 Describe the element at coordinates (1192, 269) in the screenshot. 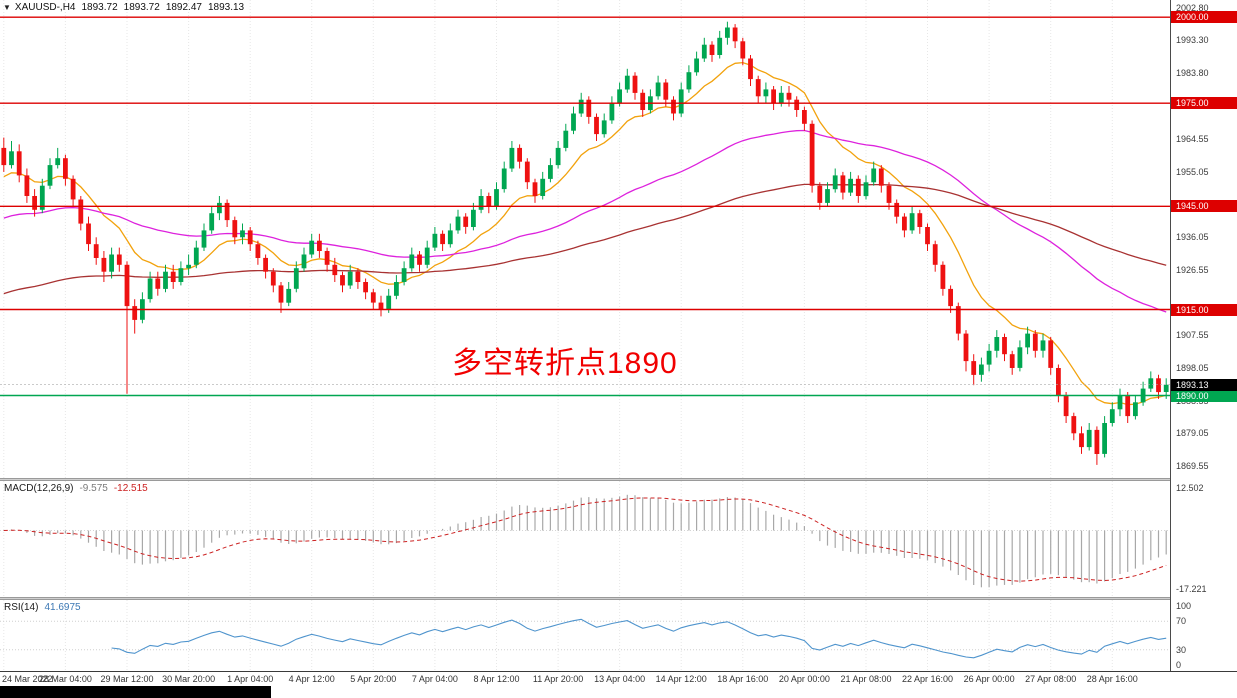

I see `price-axis-label: 1926.55` at that location.